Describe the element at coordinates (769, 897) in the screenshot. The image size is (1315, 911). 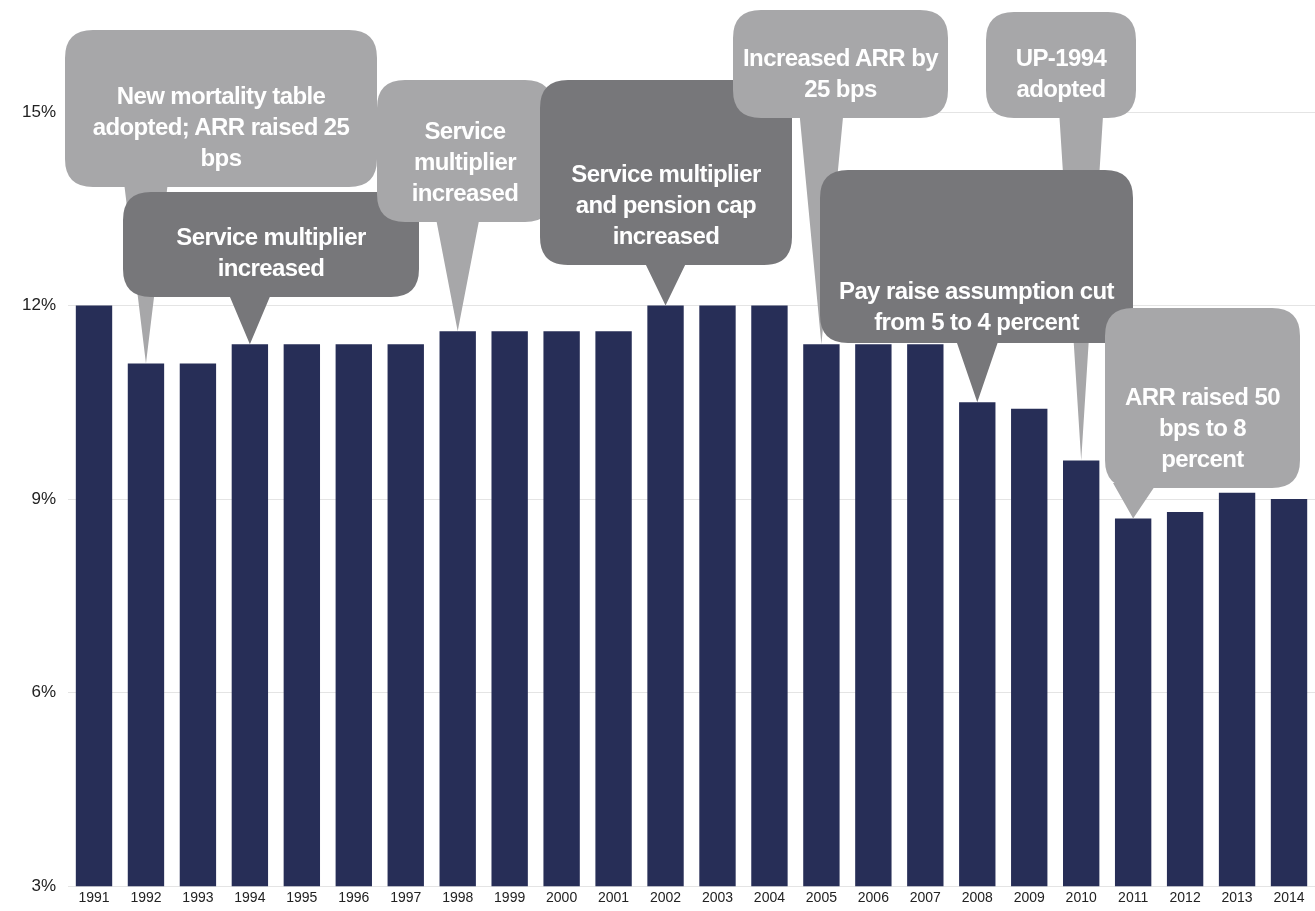
I see `x-tick-label: 2004` at that location.